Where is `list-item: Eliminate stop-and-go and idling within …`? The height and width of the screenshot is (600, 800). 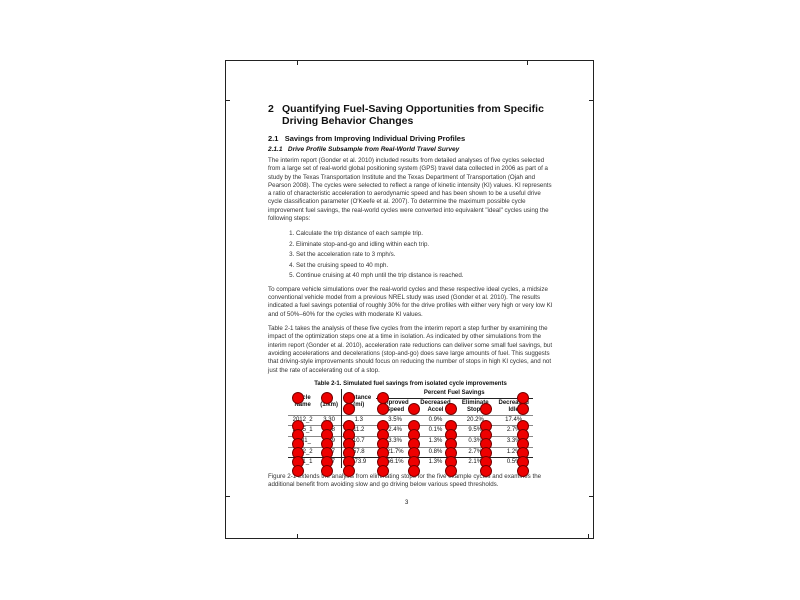
list-item: Eliminate stop-and-go and idling within … is located at coordinates (424, 245).